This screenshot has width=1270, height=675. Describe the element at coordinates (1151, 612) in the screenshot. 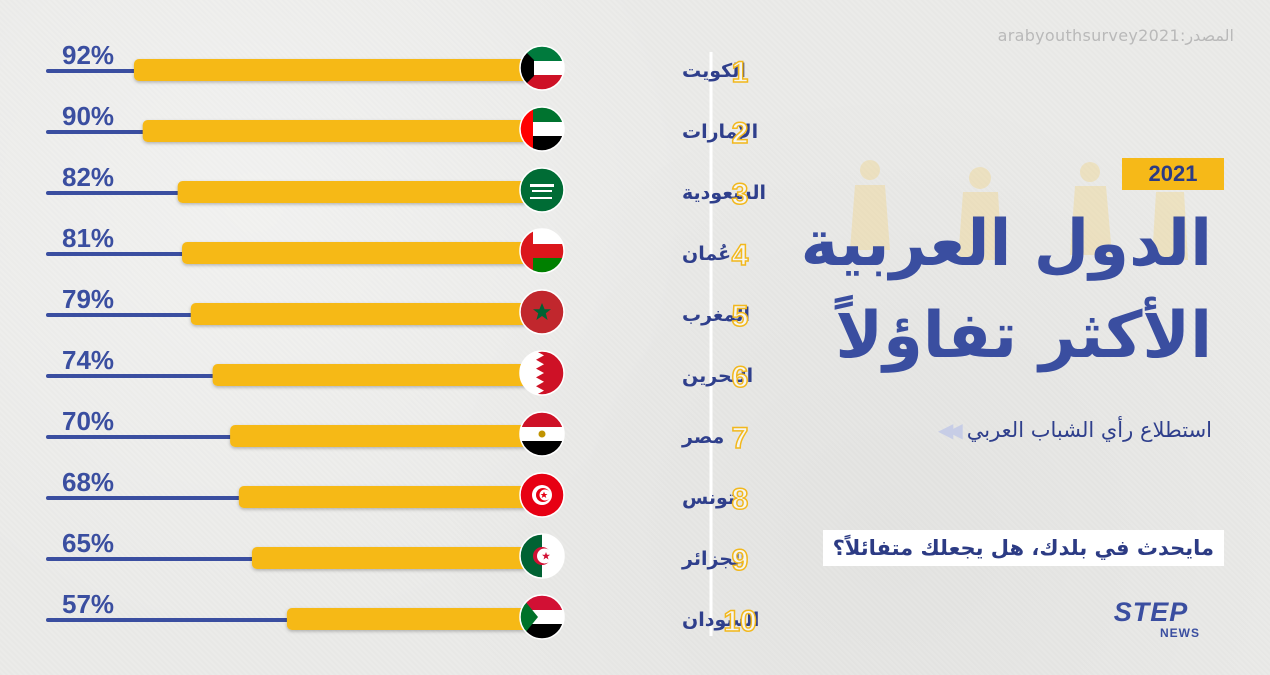

I see `logo-brand: STEP` at that location.